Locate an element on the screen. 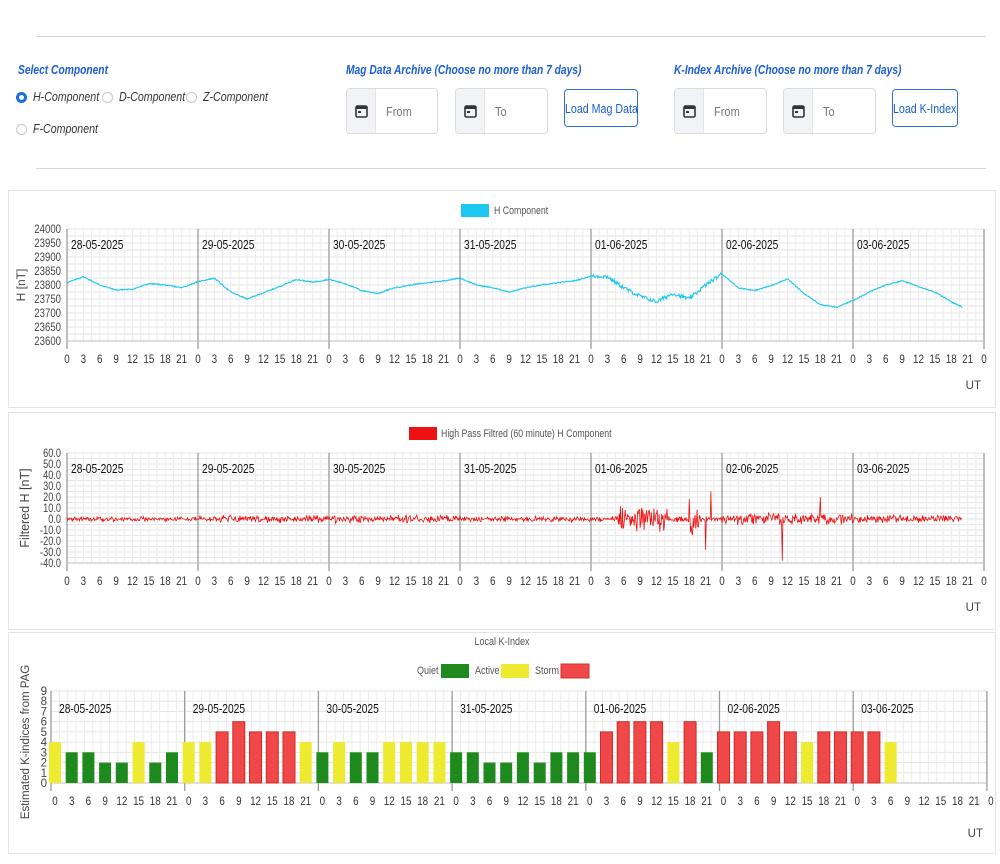 The image size is (1000, 864). radio-z-component: Z-Component is located at coordinates (232, 97).